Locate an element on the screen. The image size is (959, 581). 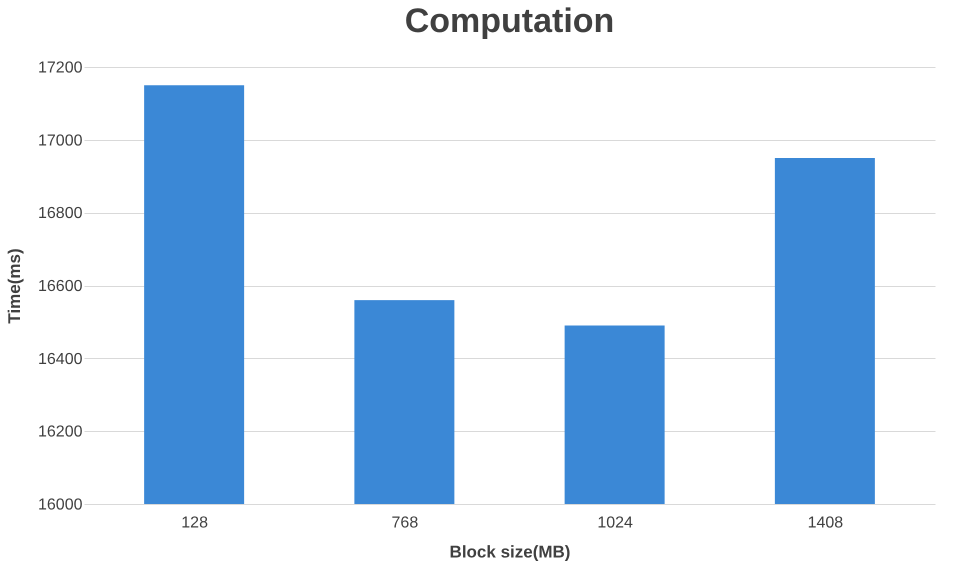
y-tick-label: 16600 is located at coordinates (60, 286).